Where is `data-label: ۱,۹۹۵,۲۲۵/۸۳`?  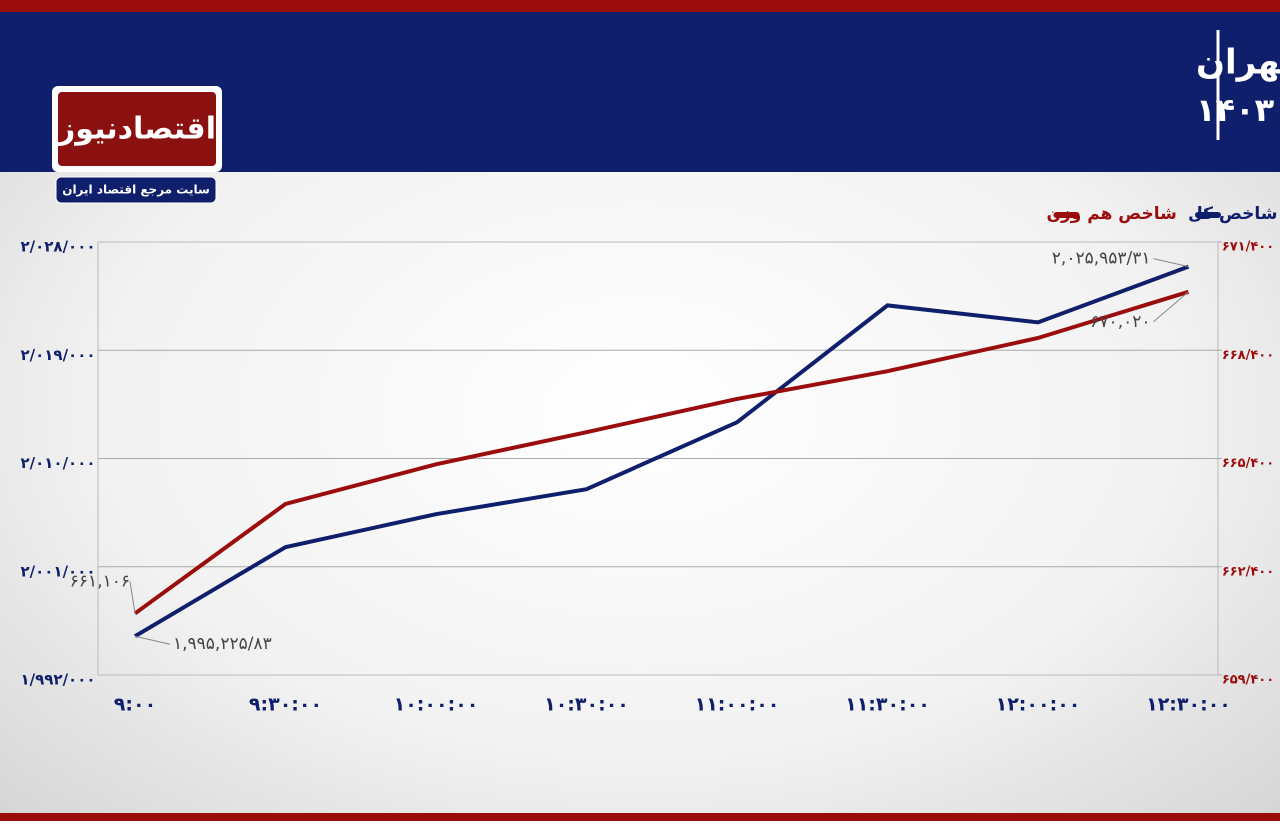
data-label: ۱,۹۹۵,۲۲۵/۸۳ is located at coordinates (222, 644).